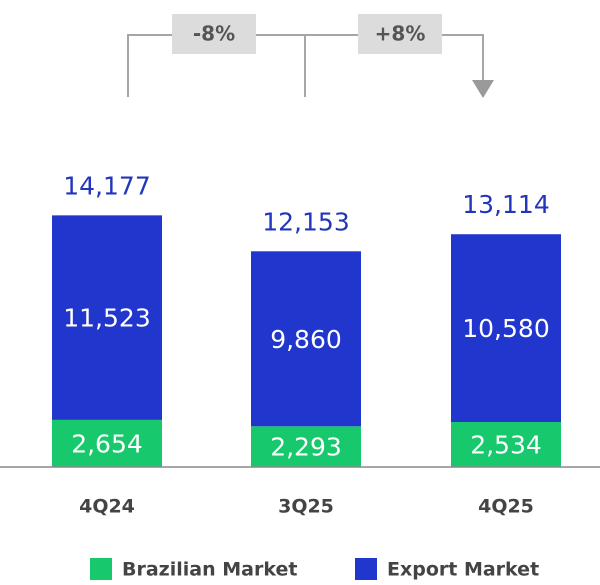 Image resolution: width=600 pixels, height=585 pixels. I want to click on value-label: 11,523, so click(106, 318).